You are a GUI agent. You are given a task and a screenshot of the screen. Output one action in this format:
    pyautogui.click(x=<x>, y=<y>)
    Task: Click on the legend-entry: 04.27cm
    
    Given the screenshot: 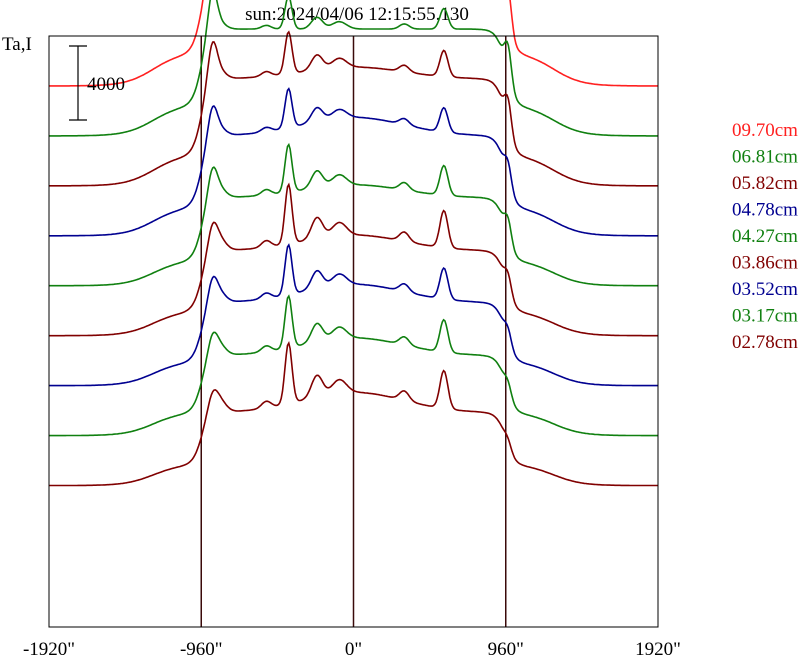 What is the action you would take?
    pyautogui.click(x=765, y=236)
    